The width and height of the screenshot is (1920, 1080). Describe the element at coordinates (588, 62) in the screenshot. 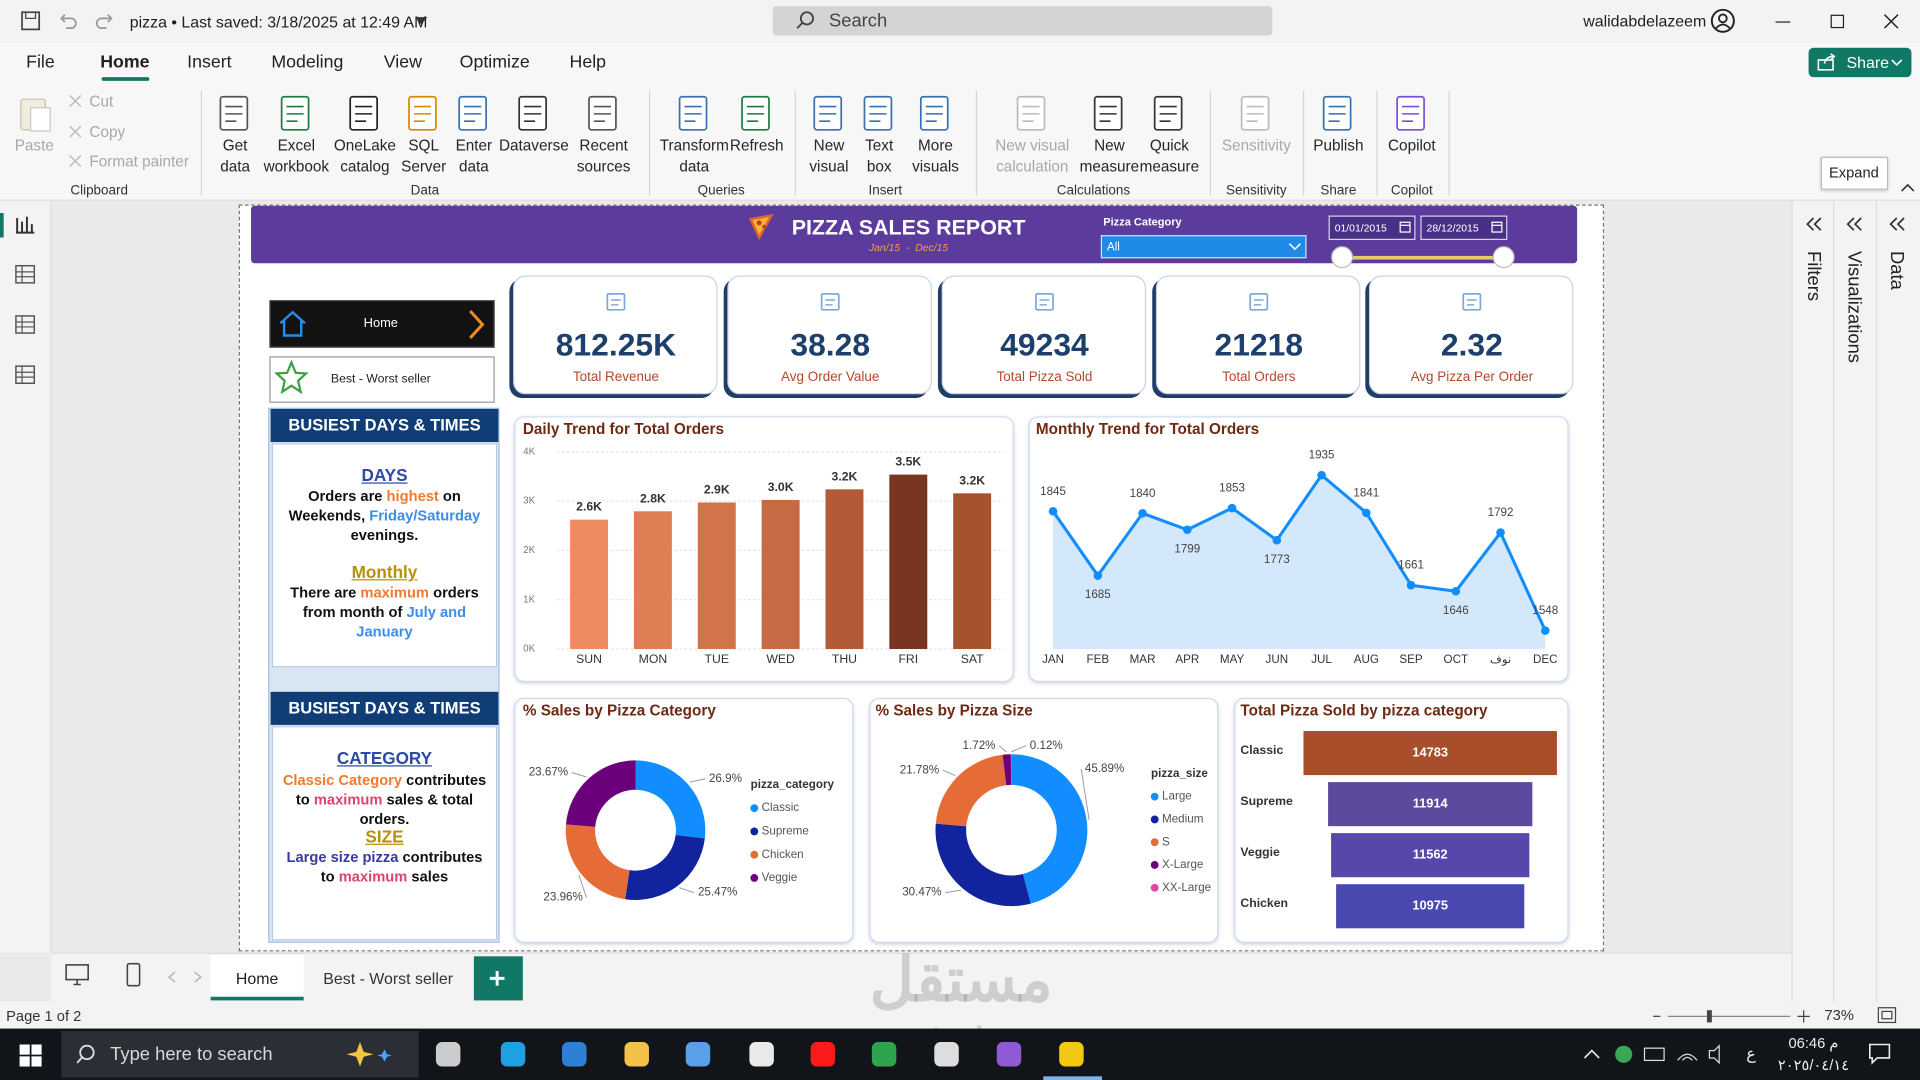

I see `menu-tab: Help` at that location.